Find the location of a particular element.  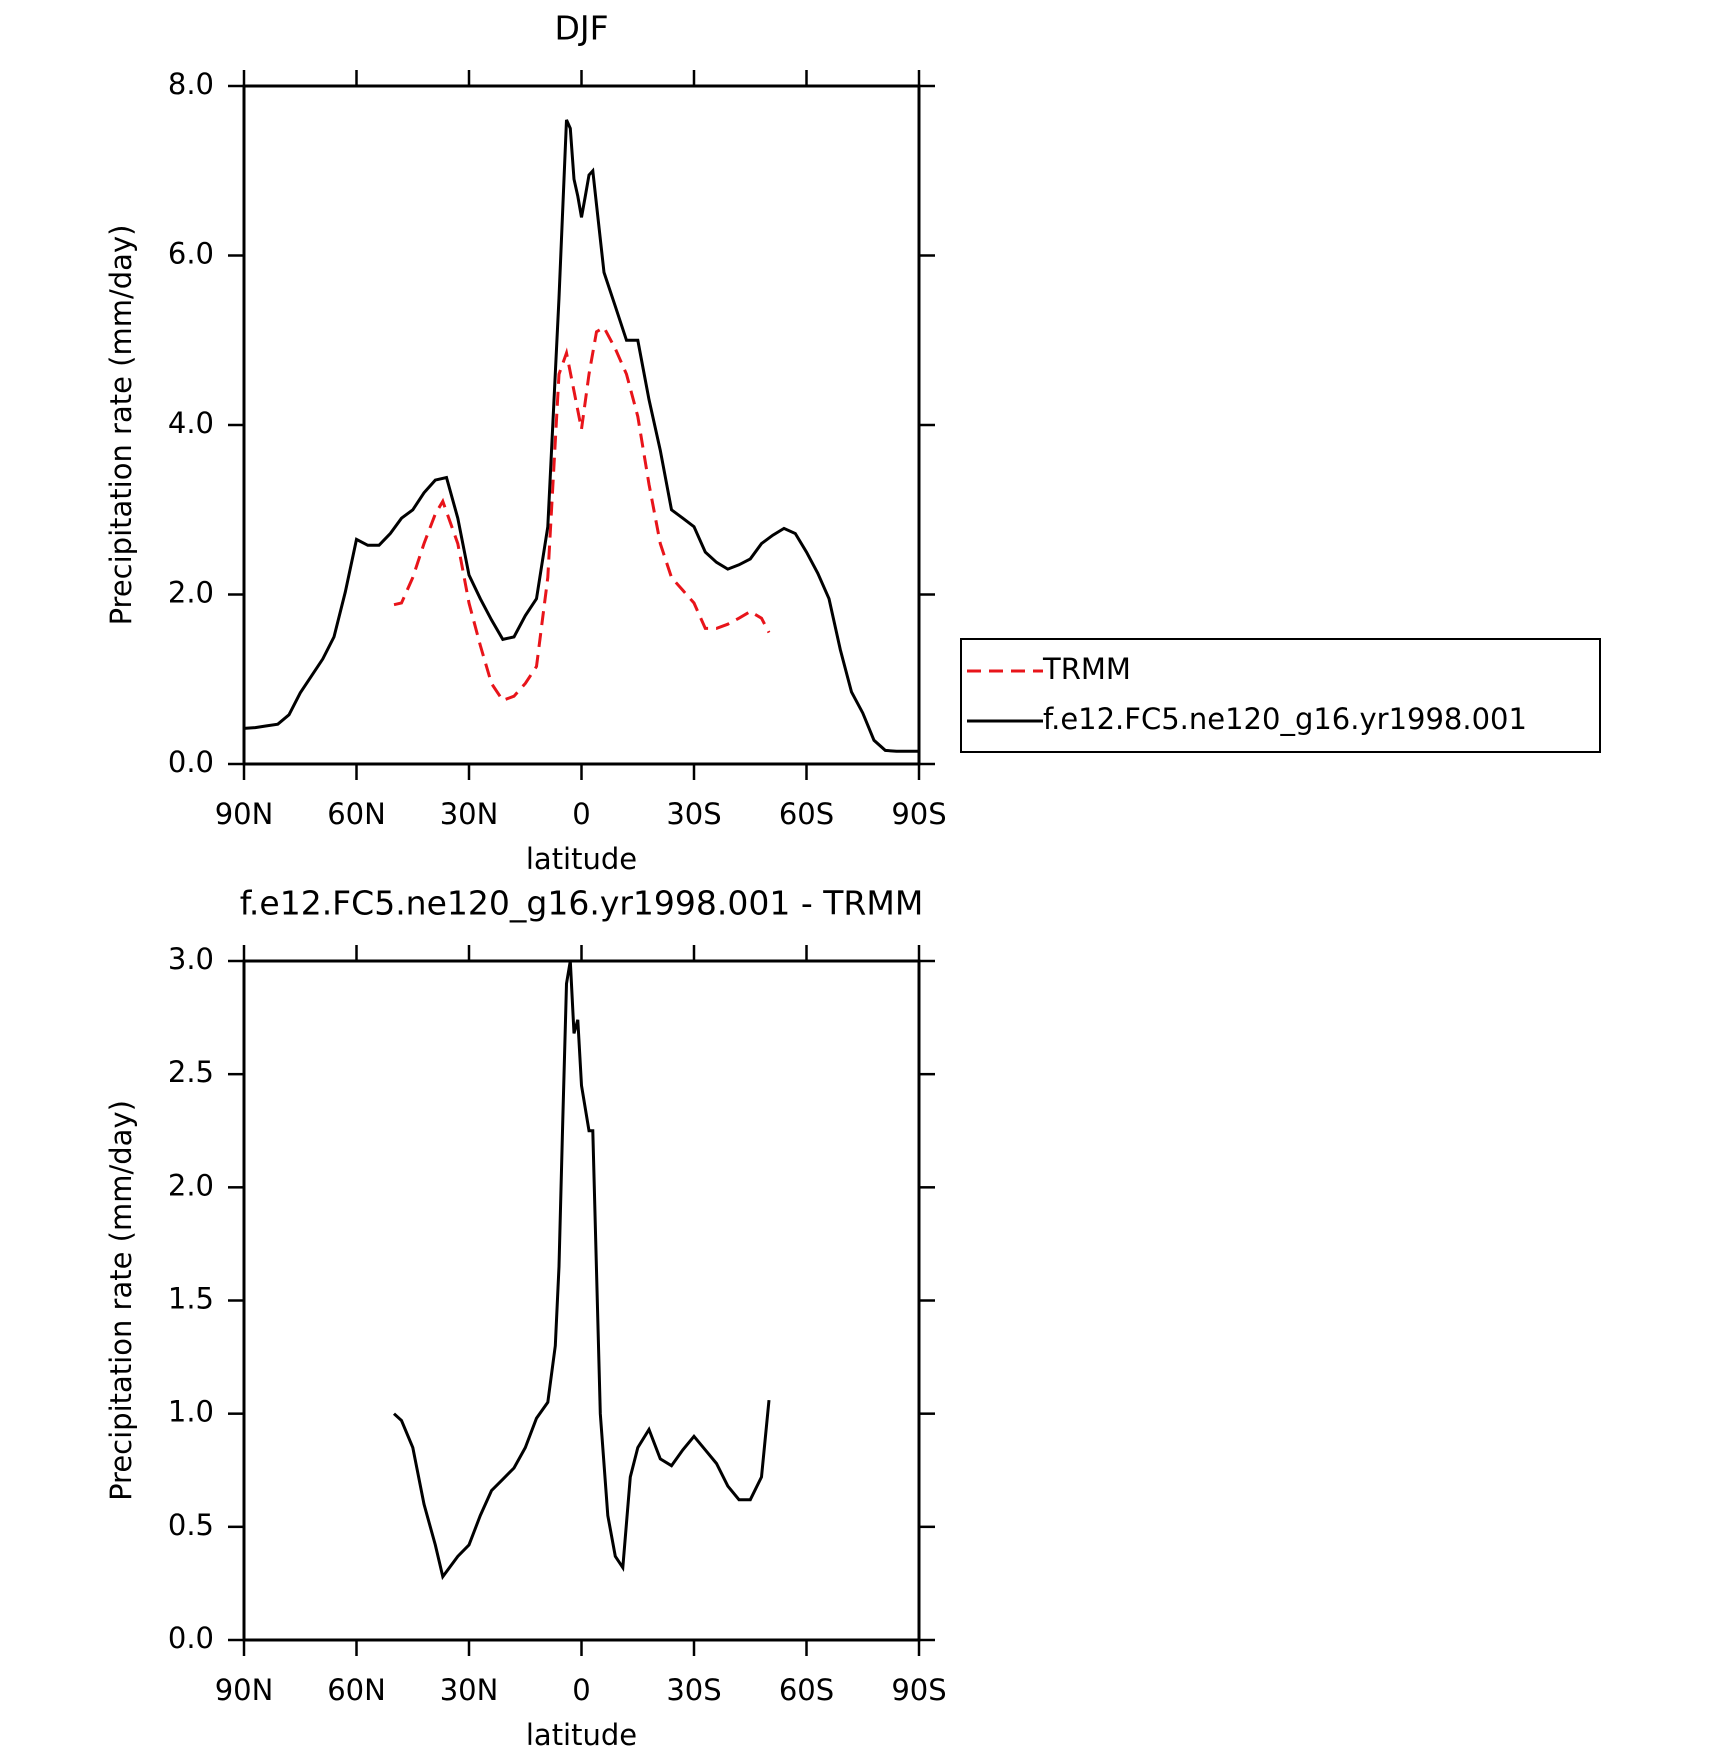

legend-label: f.e12.FC5.ne120_g16.yr1998.001 is located at coordinates (1285, 719).